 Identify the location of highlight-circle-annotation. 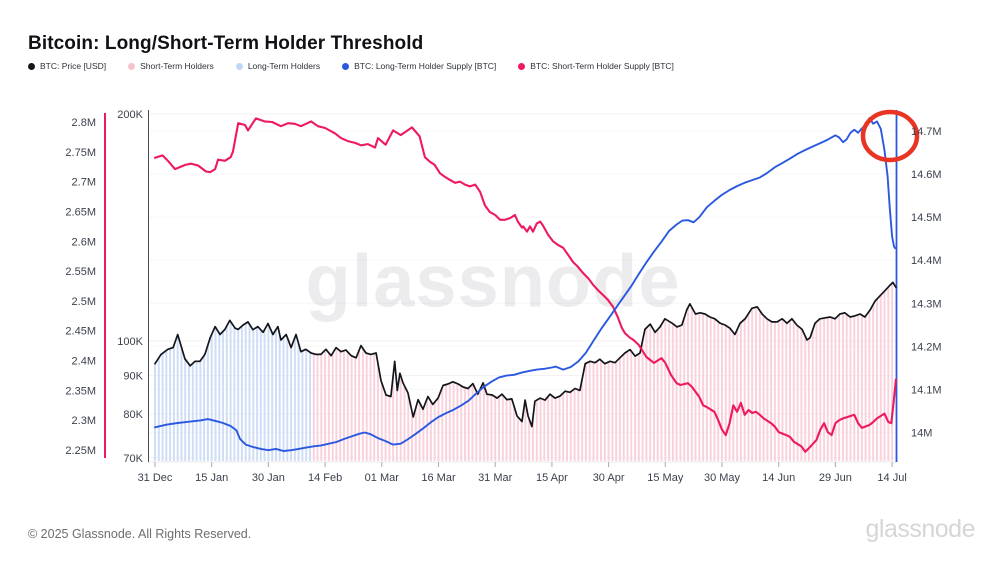
(890, 136).